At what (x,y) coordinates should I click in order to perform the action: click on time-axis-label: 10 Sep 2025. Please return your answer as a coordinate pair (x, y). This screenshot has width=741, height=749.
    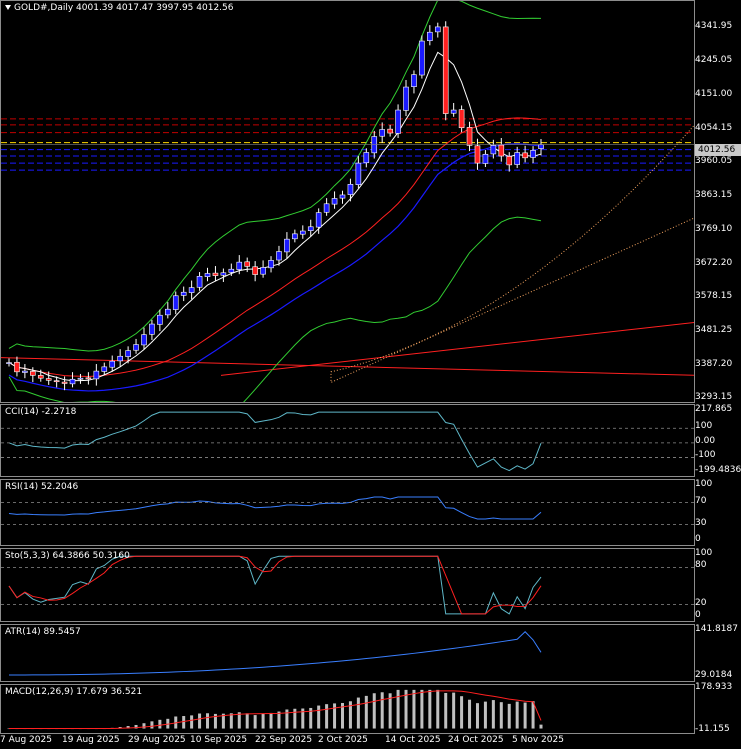
    Looking at the image, I should click on (219, 740).